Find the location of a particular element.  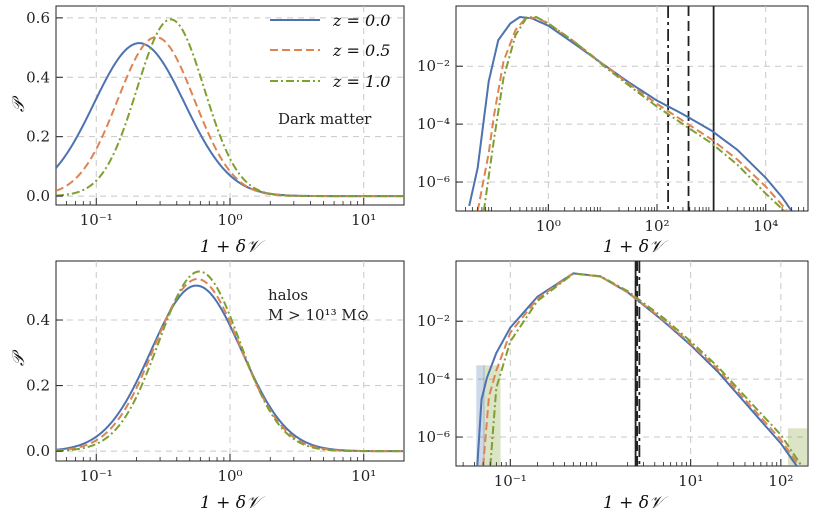

annotation-dark-matter: Dark matter is located at coordinates (325, 119).